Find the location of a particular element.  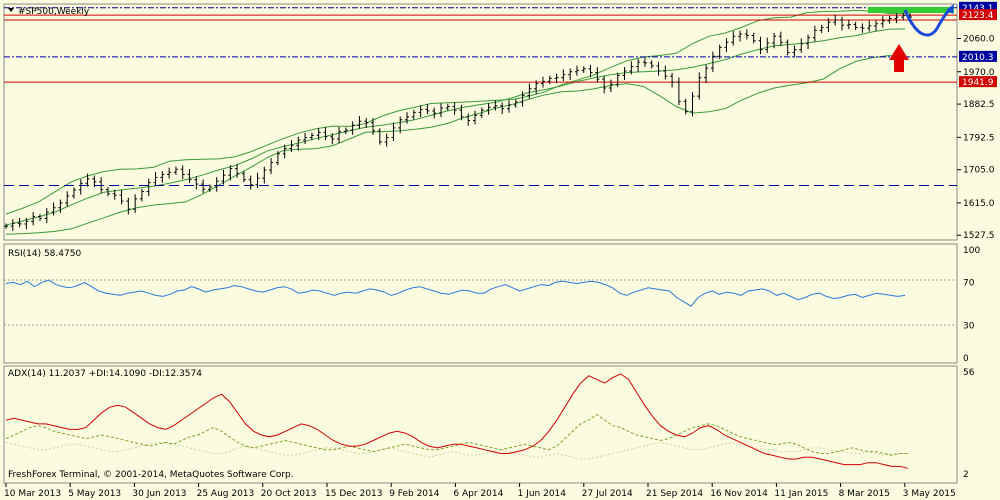

rsi-y-label-0: 100 is located at coordinates (971, 251).